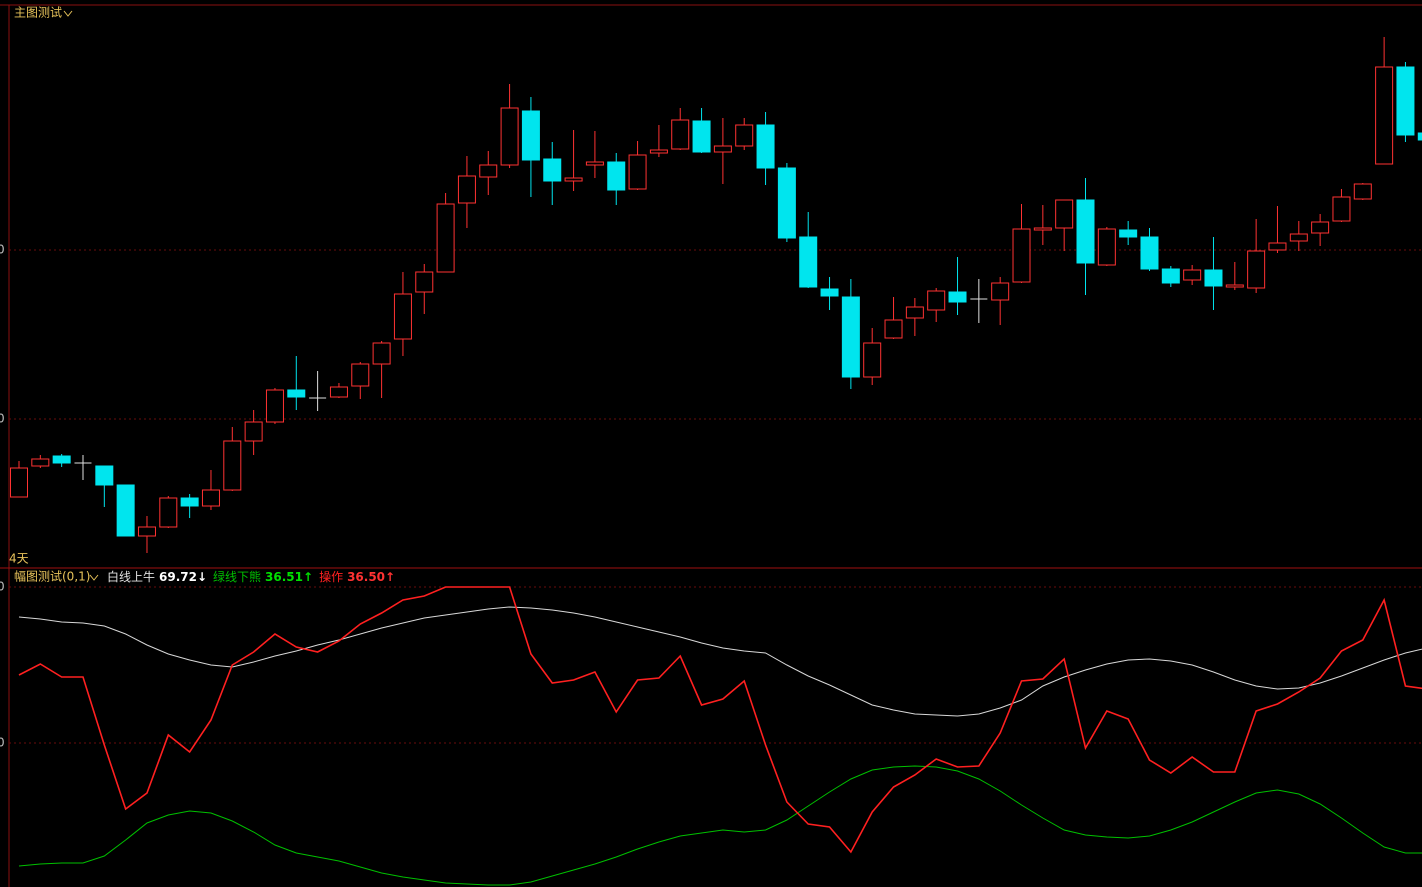 The image size is (1422, 887). I want to click on legend-name: 白线上牛, so click(131, 576).